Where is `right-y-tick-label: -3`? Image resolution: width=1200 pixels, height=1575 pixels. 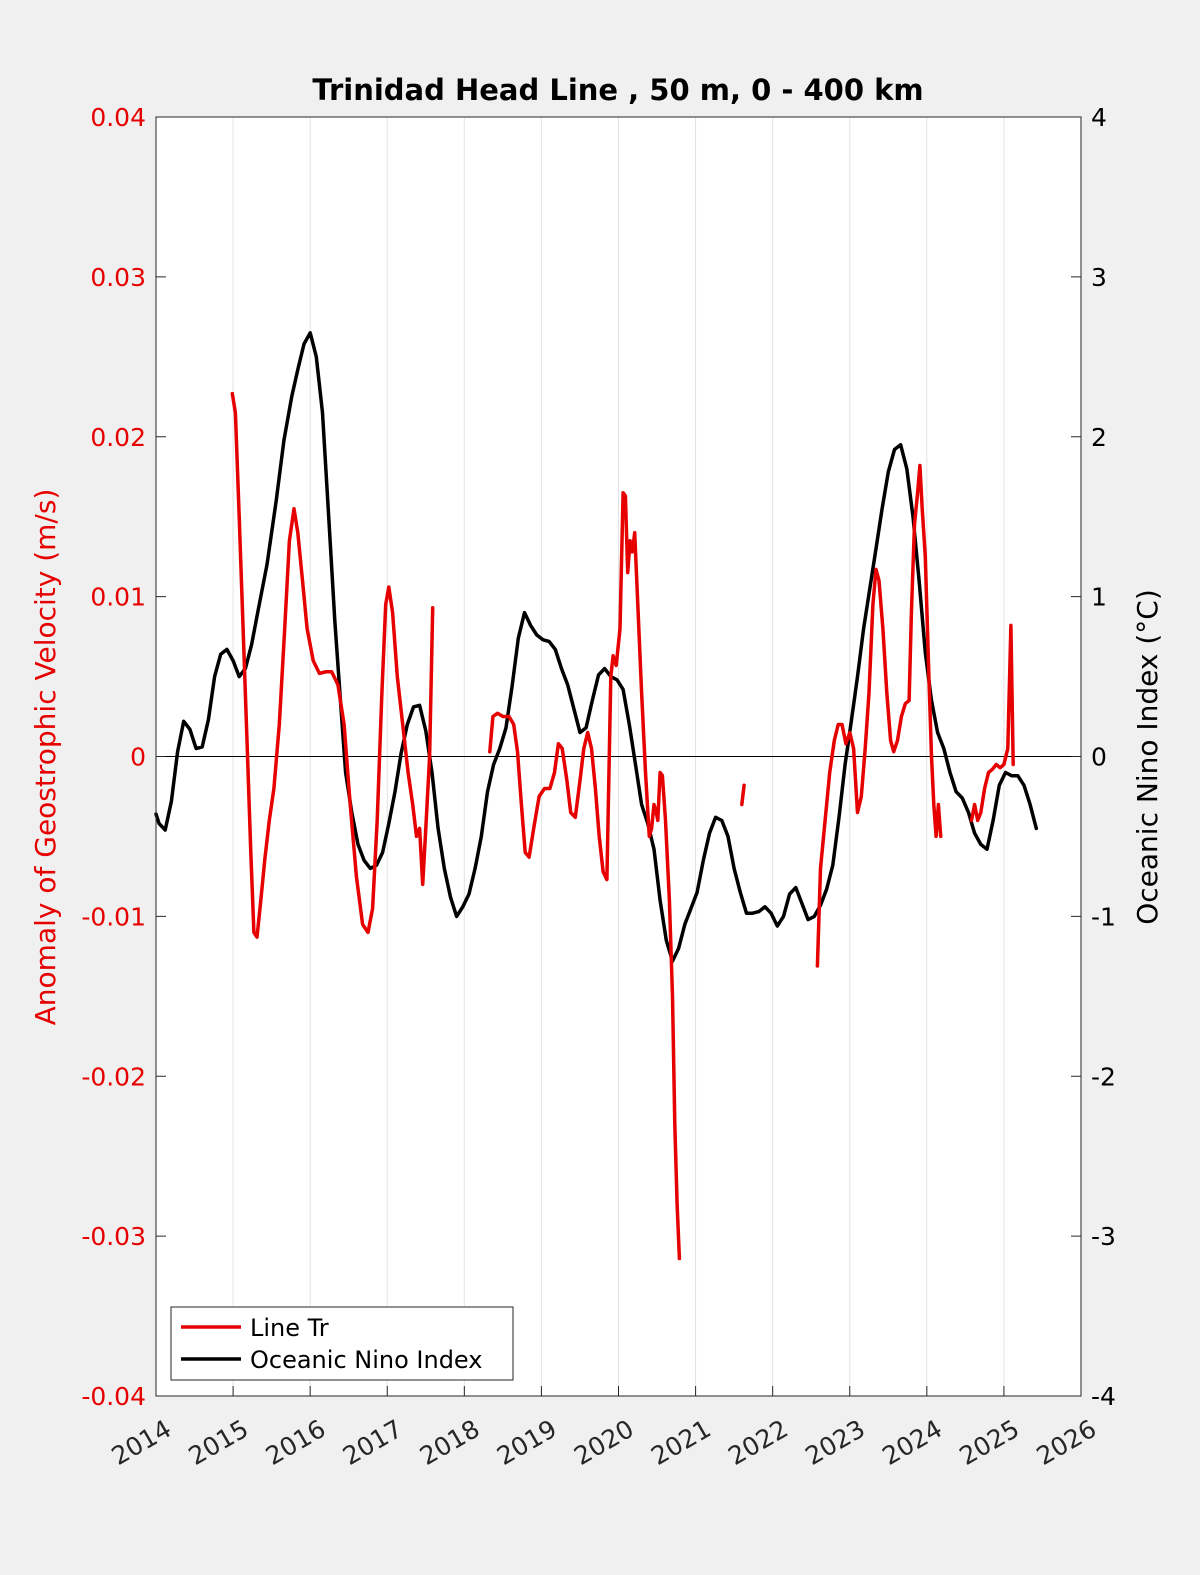
right-y-tick-label: -3 is located at coordinates (1103, 1236).